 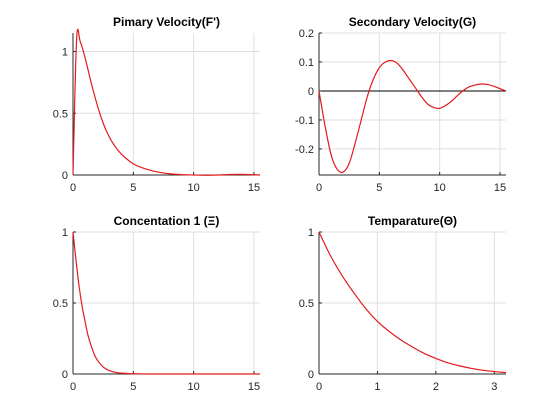 What do you see at coordinates (436, 387) in the screenshot?
I see `x-tick-label: 2` at bounding box center [436, 387].